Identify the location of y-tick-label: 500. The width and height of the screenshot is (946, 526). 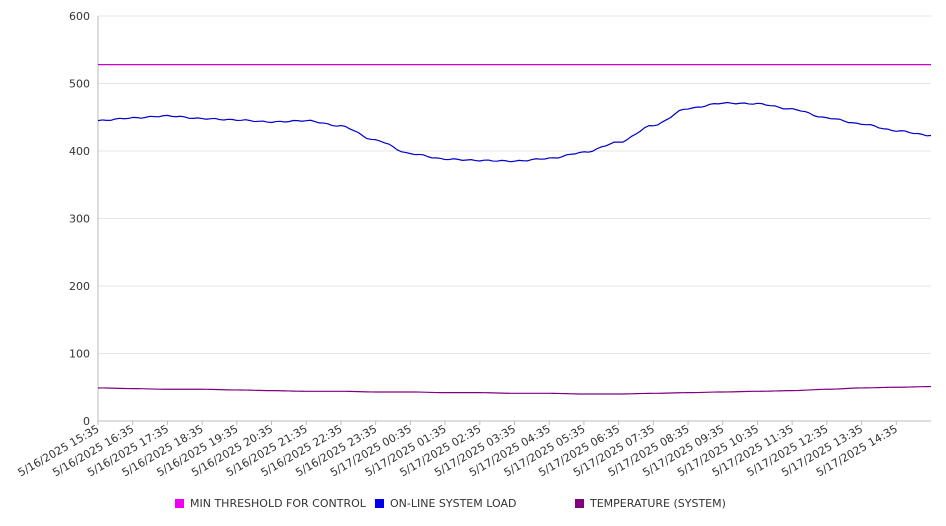
(79, 84).